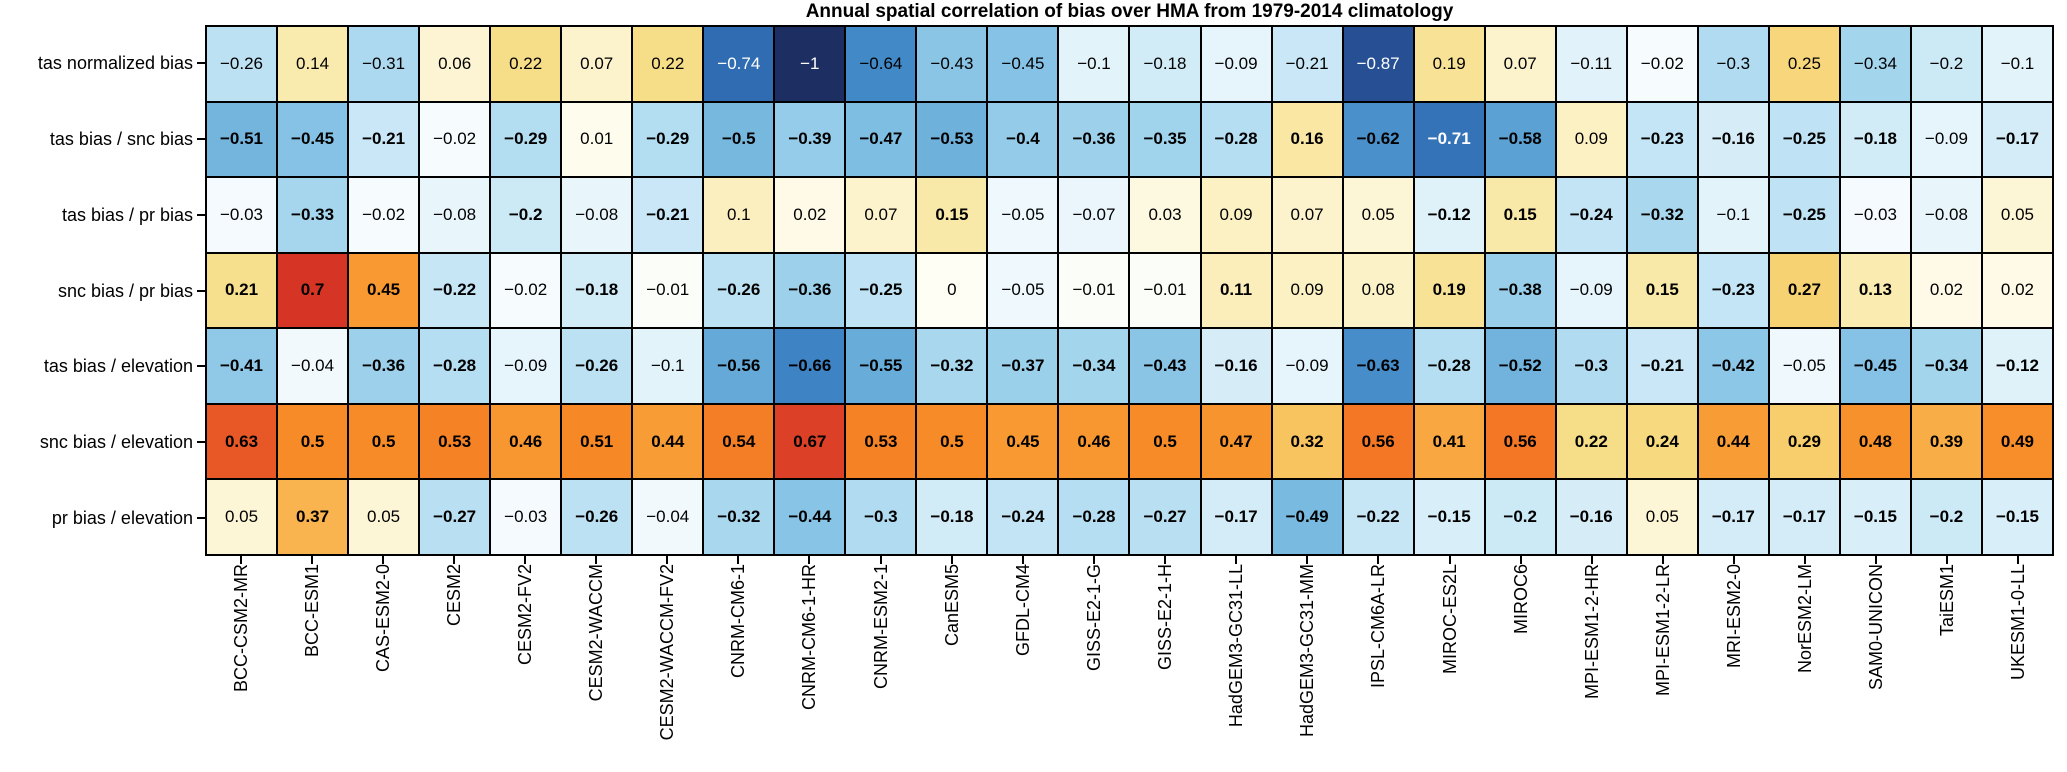  Describe the element at coordinates (2017, 139) in the screenshot. I see `heatmap-cell: −0.17` at that location.